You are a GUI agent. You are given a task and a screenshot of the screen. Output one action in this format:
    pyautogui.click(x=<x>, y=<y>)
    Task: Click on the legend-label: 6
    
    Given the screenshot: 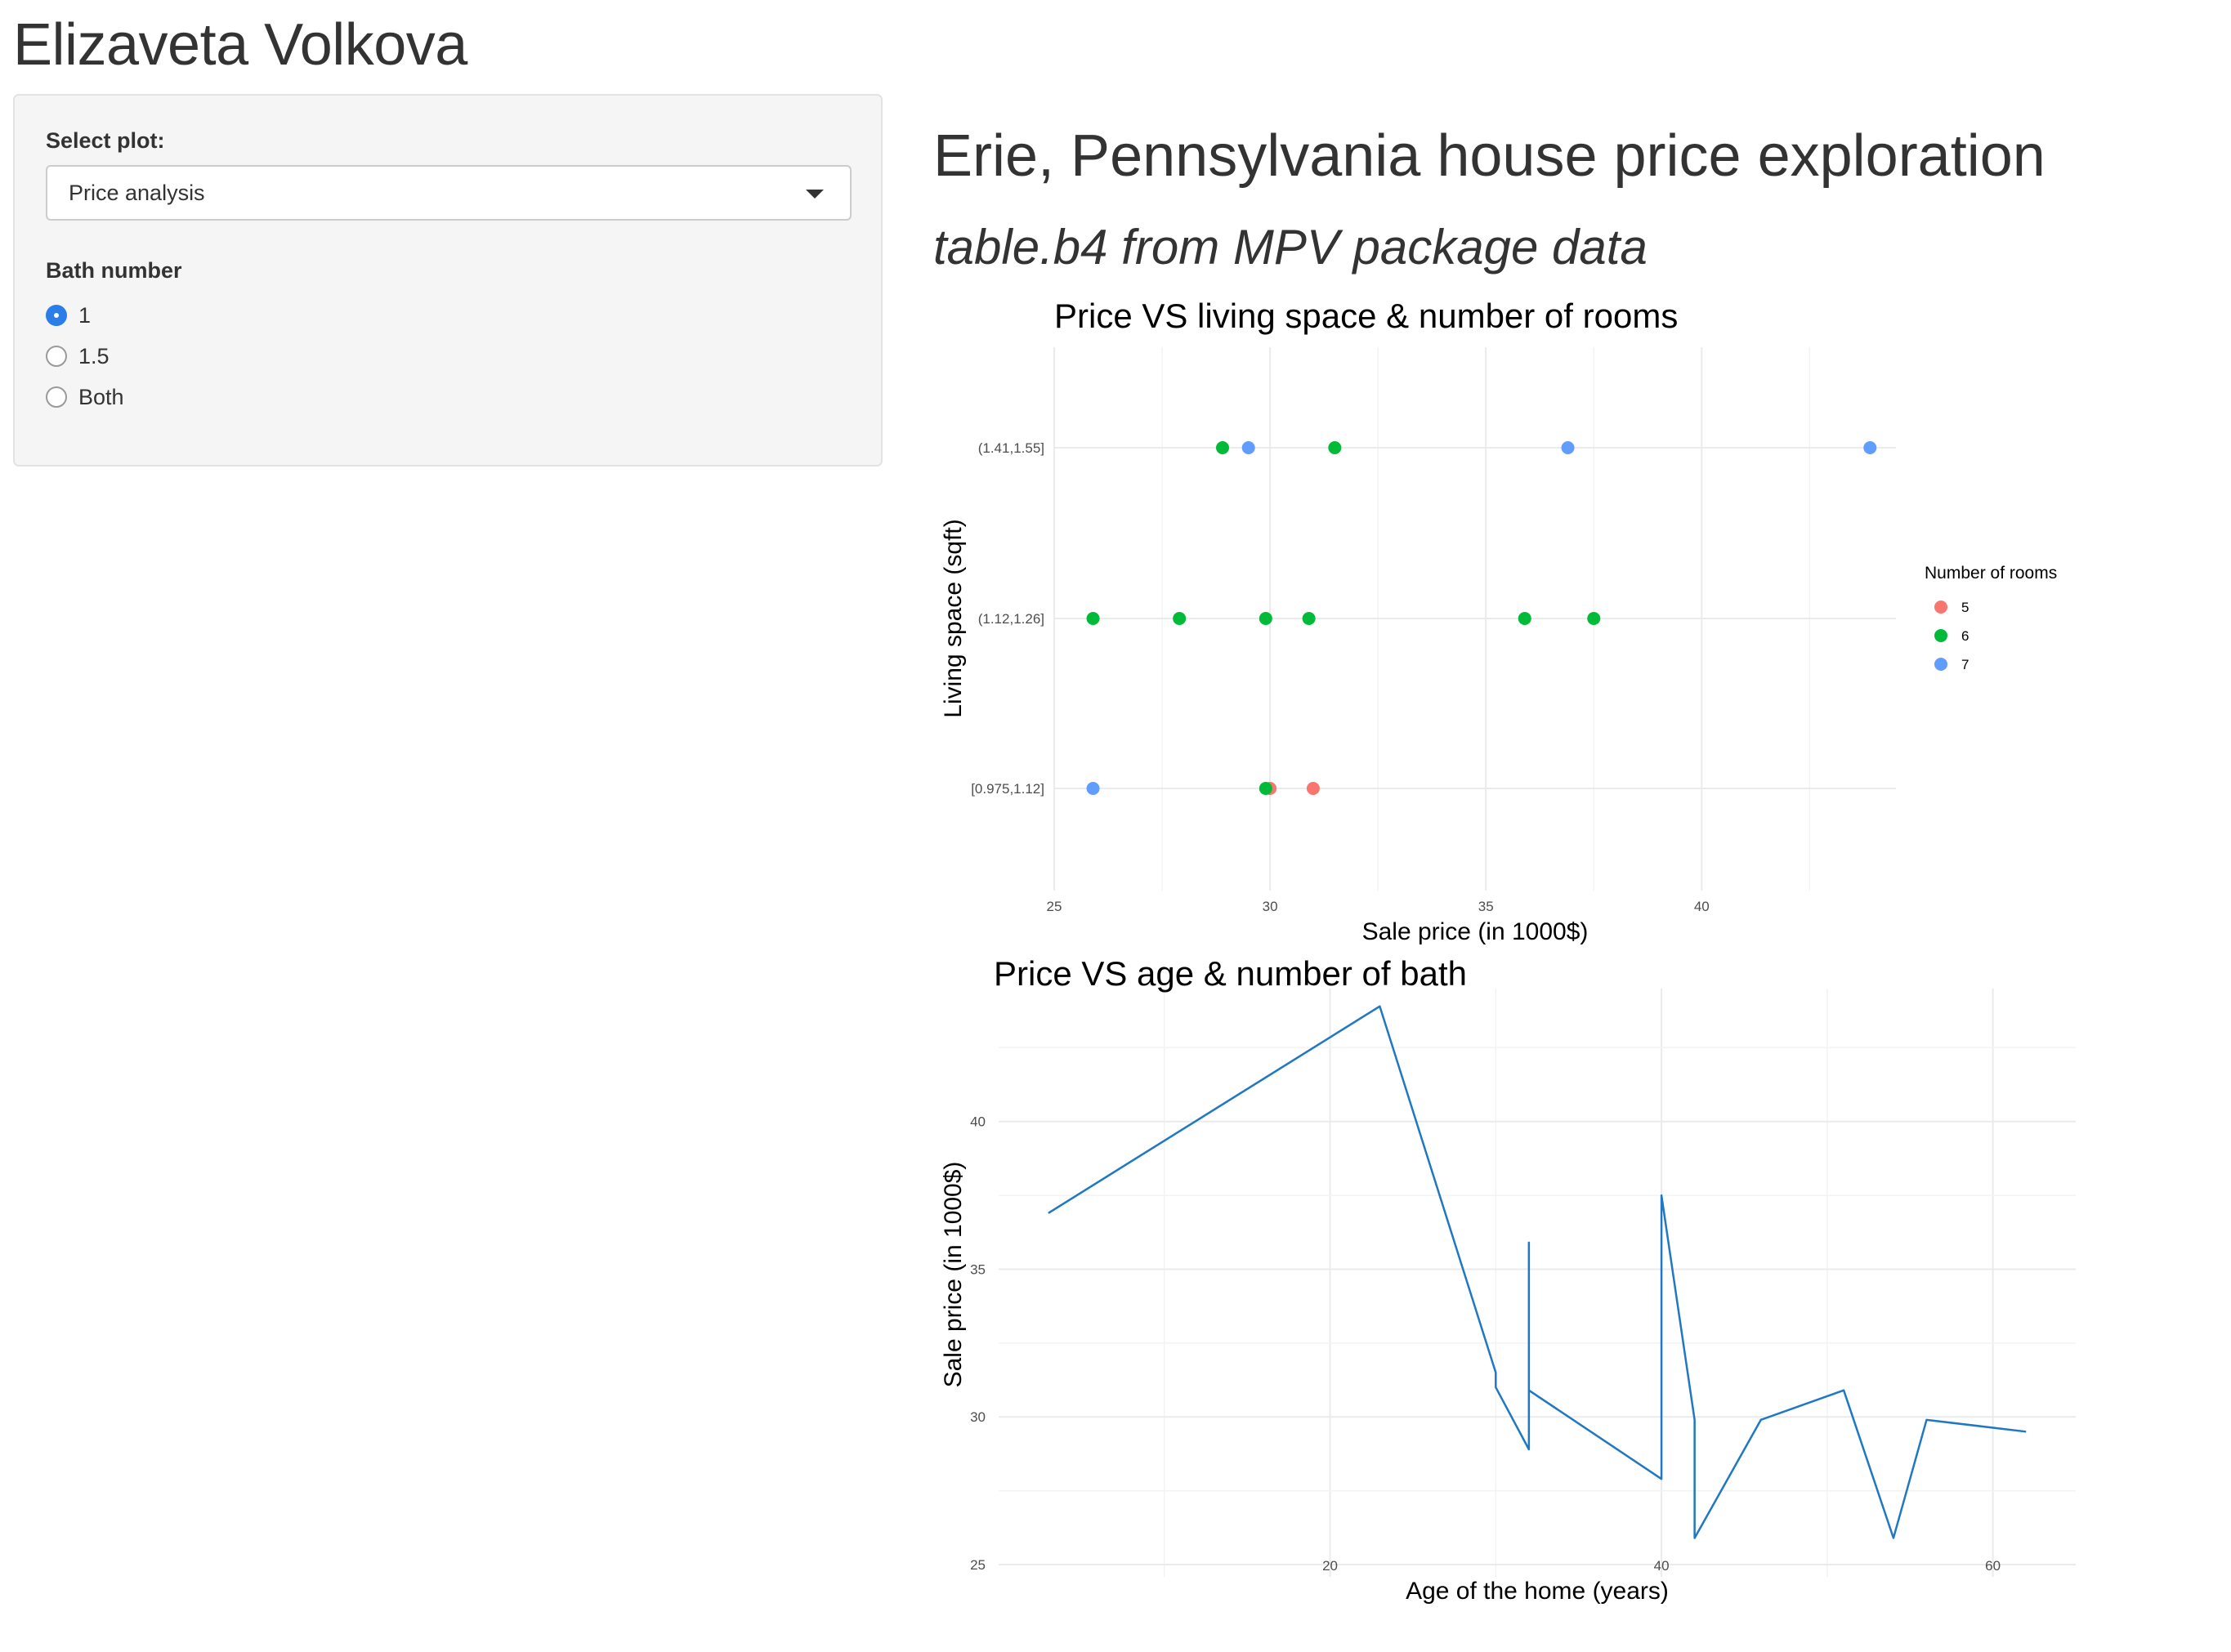 What is the action you would take?
    pyautogui.click(x=1965, y=636)
    